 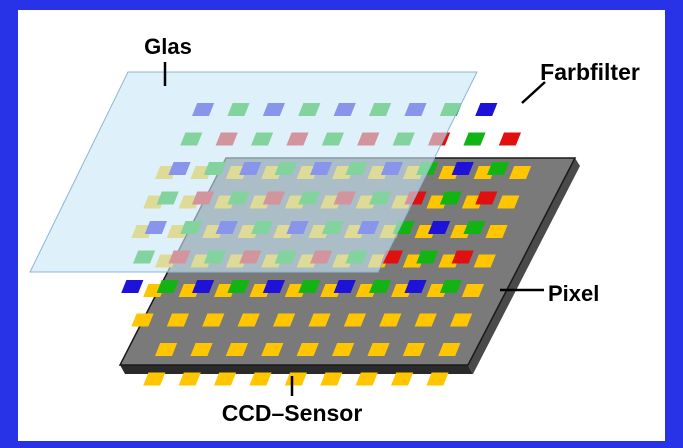 I want to click on sensor-front-edge, so click(x=296, y=369).